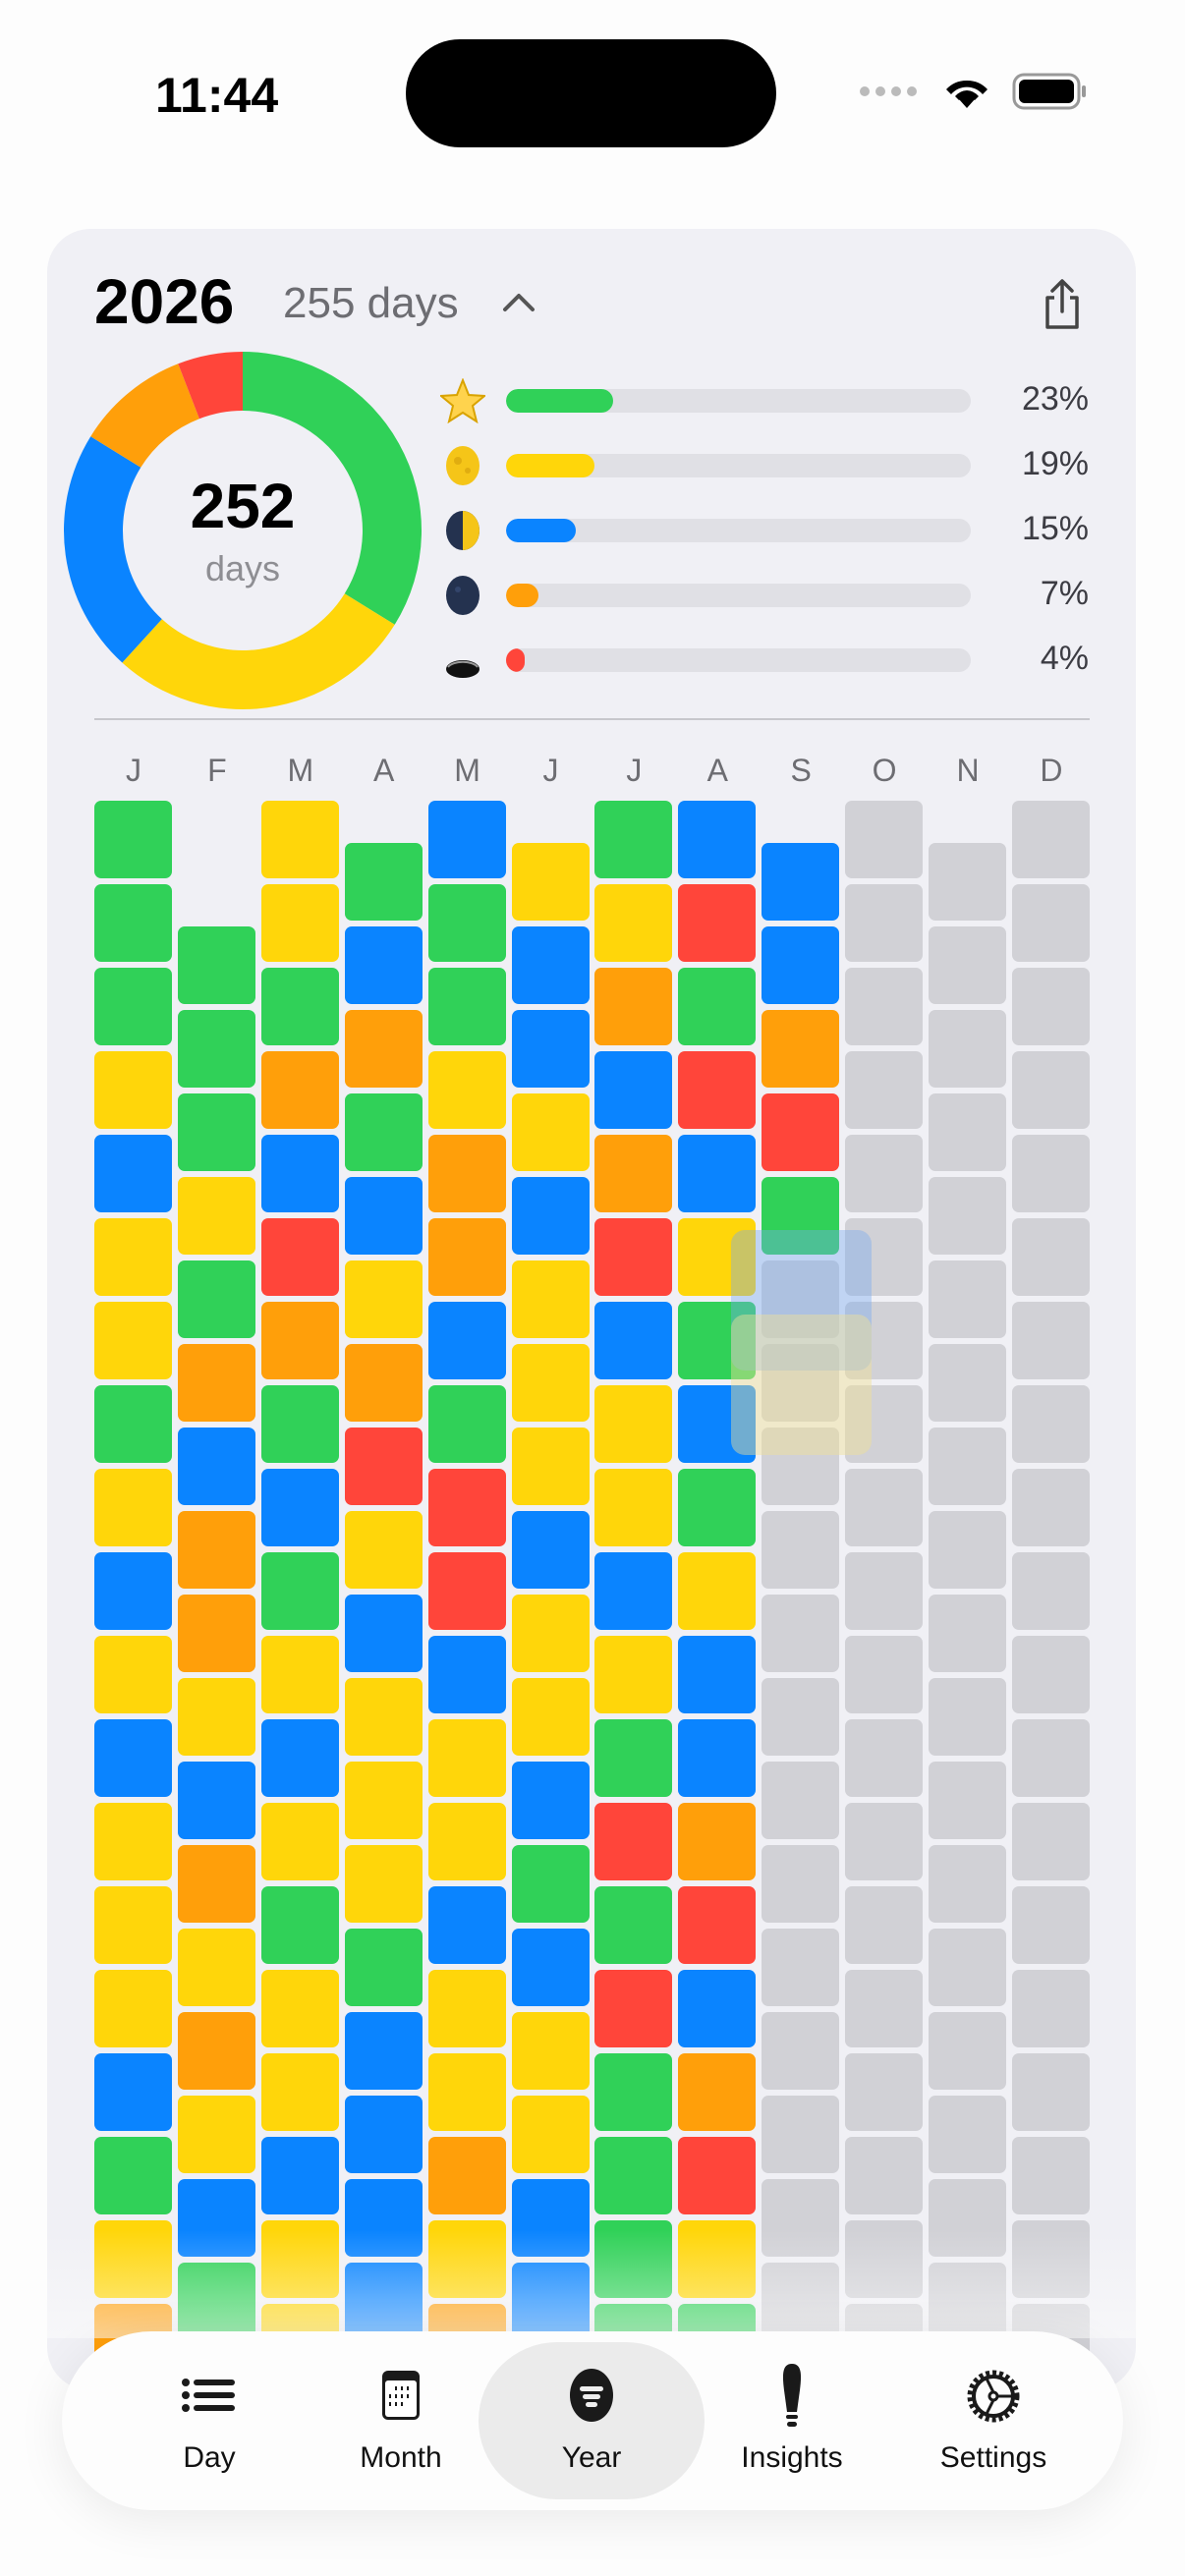 Image resolution: width=1185 pixels, height=2576 pixels. I want to click on share-icon, so click(1062, 304).